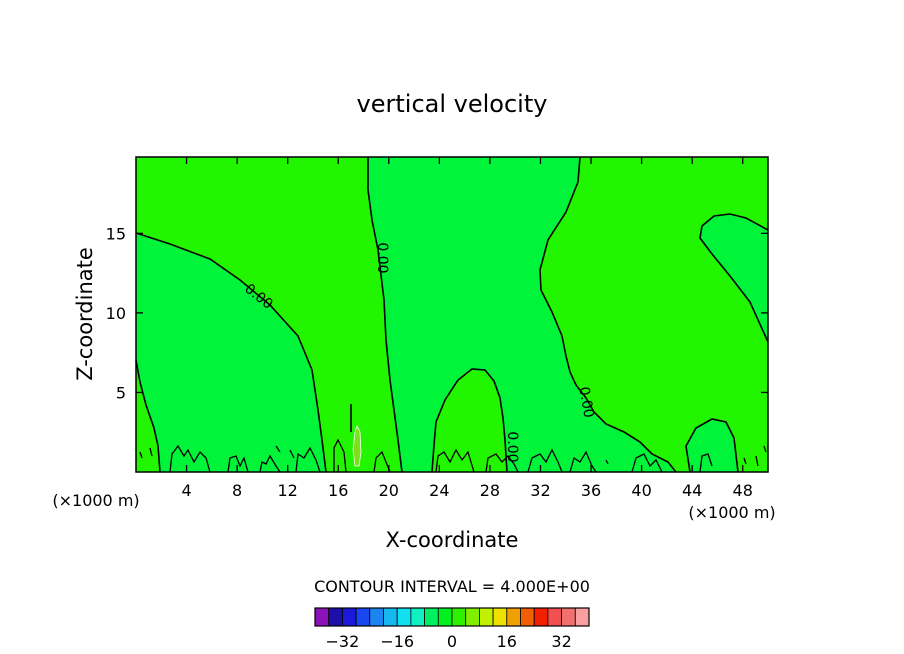  I want to click on contour-label-3: 0.00, so click(585, 402).